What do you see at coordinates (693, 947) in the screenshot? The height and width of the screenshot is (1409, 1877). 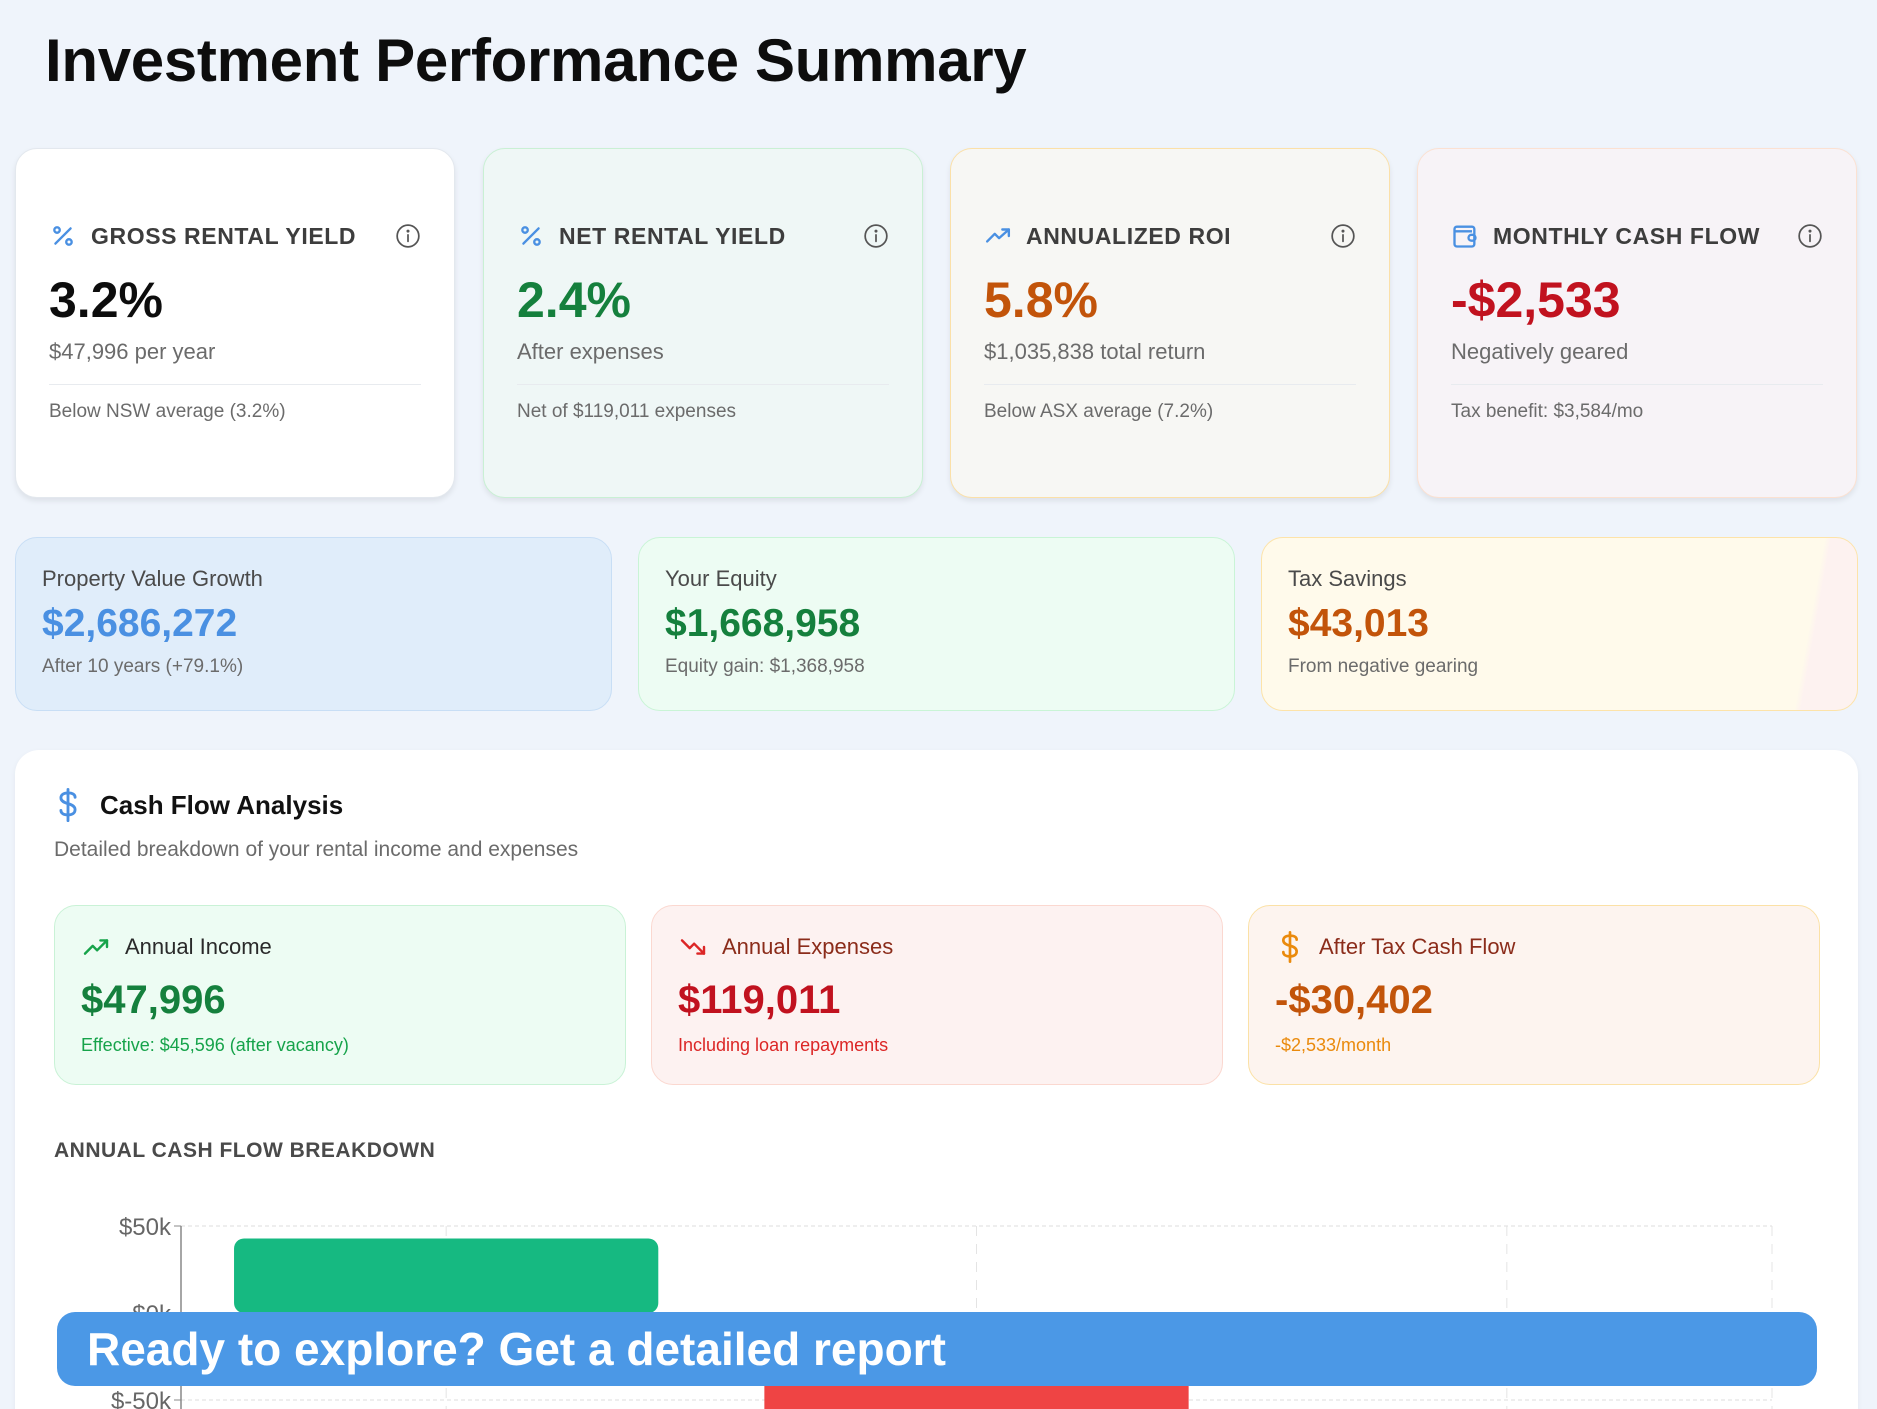 I see `trending-down-icon` at bounding box center [693, 947].